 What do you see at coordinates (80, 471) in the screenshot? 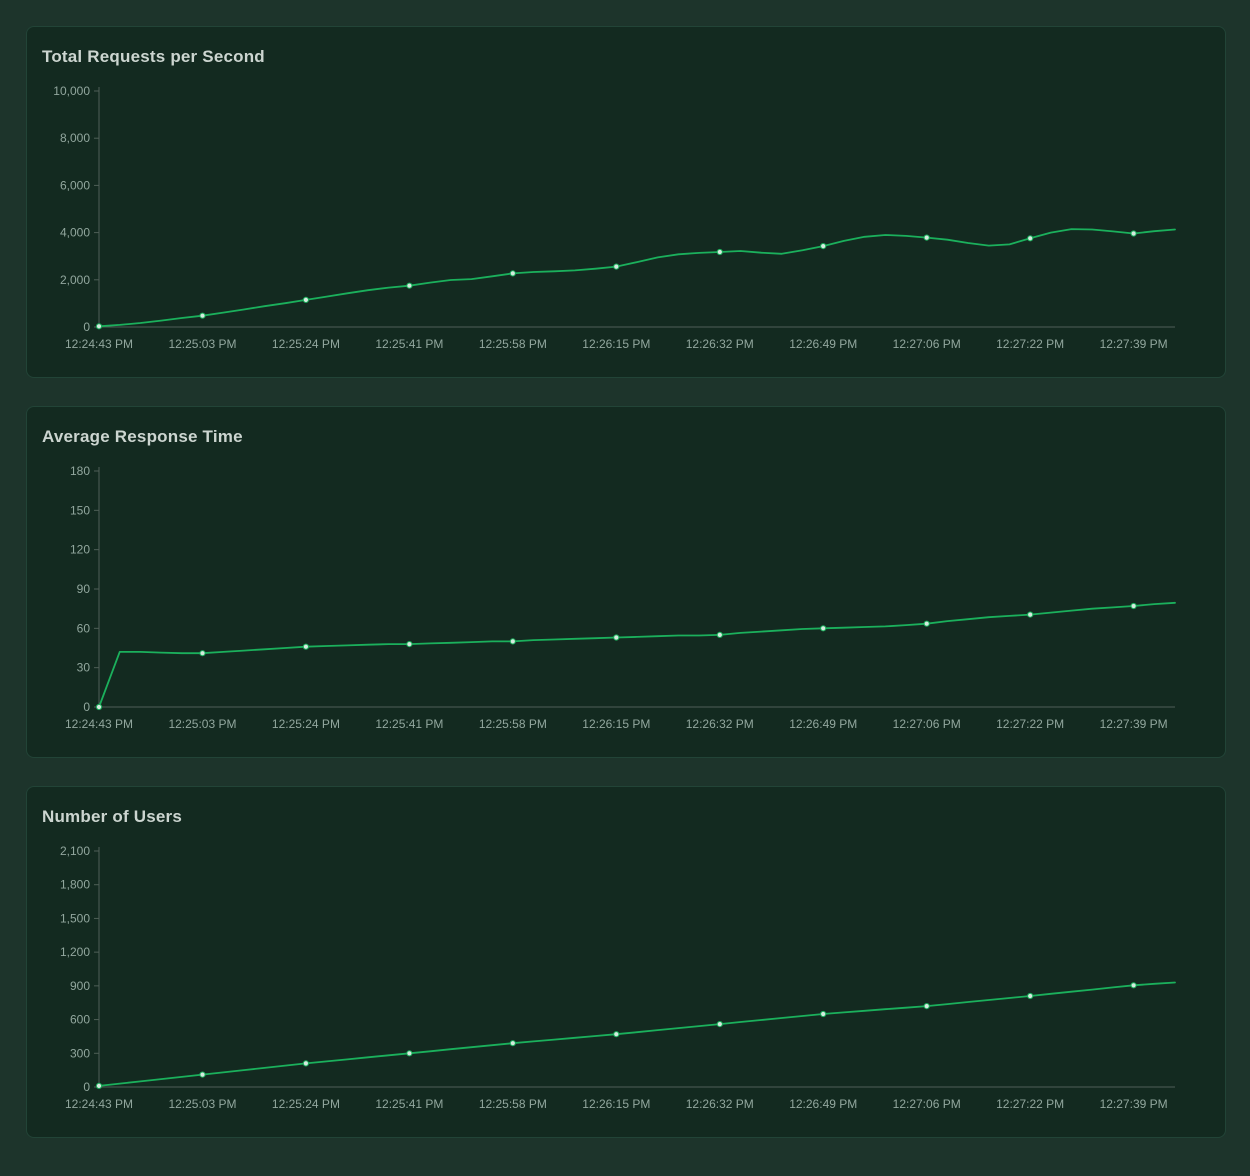
I see `y-tick-label: 180` at bounding box center [80, 471].